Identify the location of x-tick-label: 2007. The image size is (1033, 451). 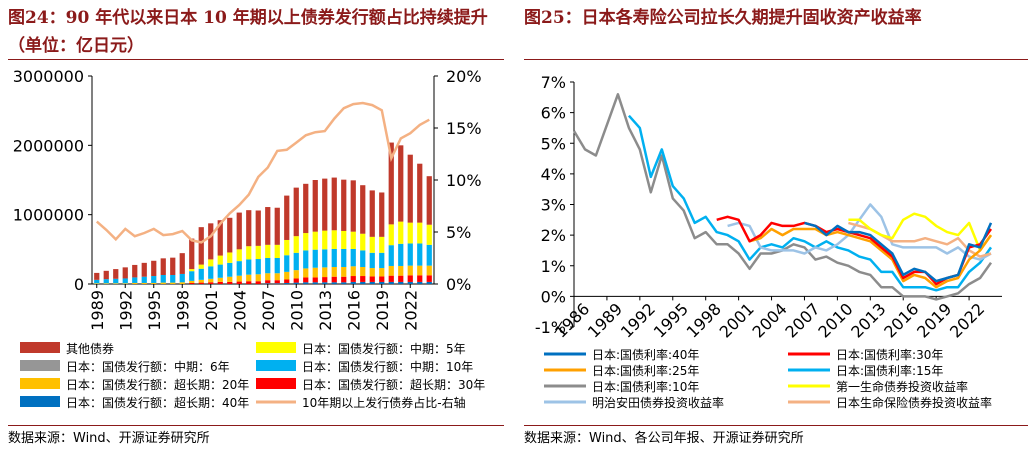
(268, 310).